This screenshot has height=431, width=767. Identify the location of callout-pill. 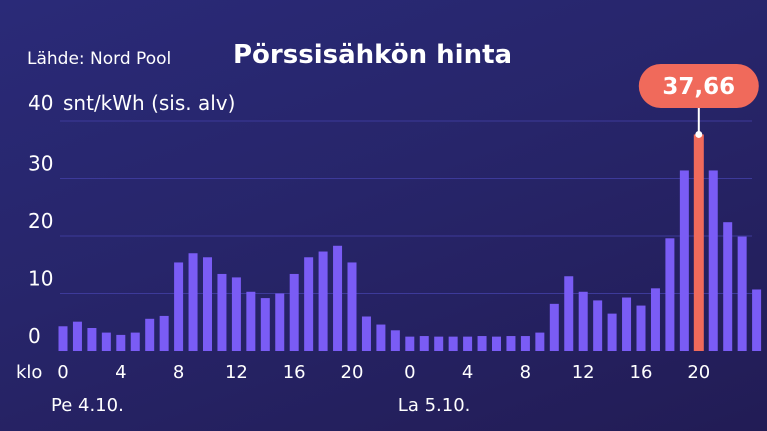
(698, 86).